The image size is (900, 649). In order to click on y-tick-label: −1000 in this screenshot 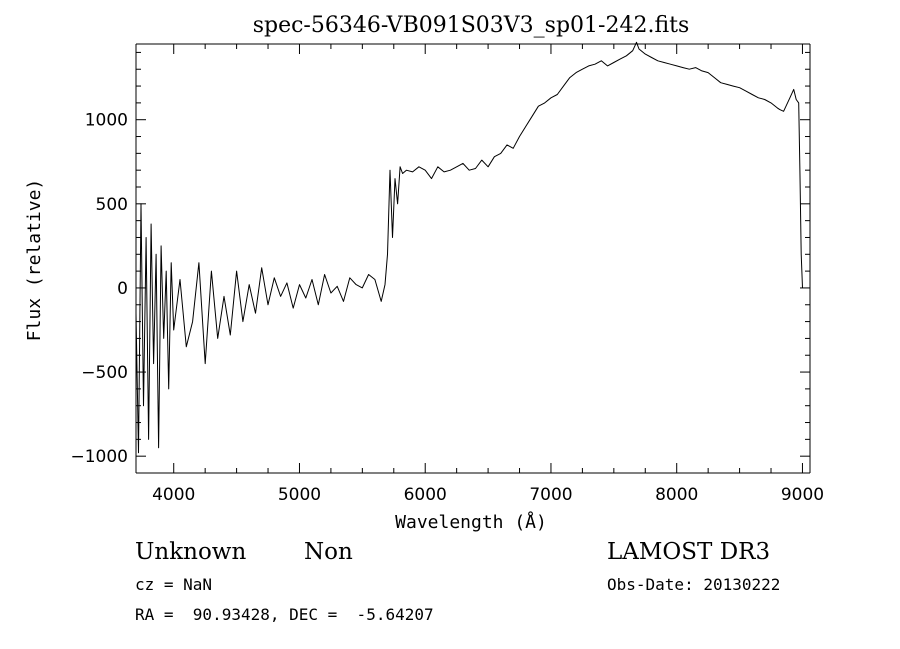, I will do `click(99, 457)`.